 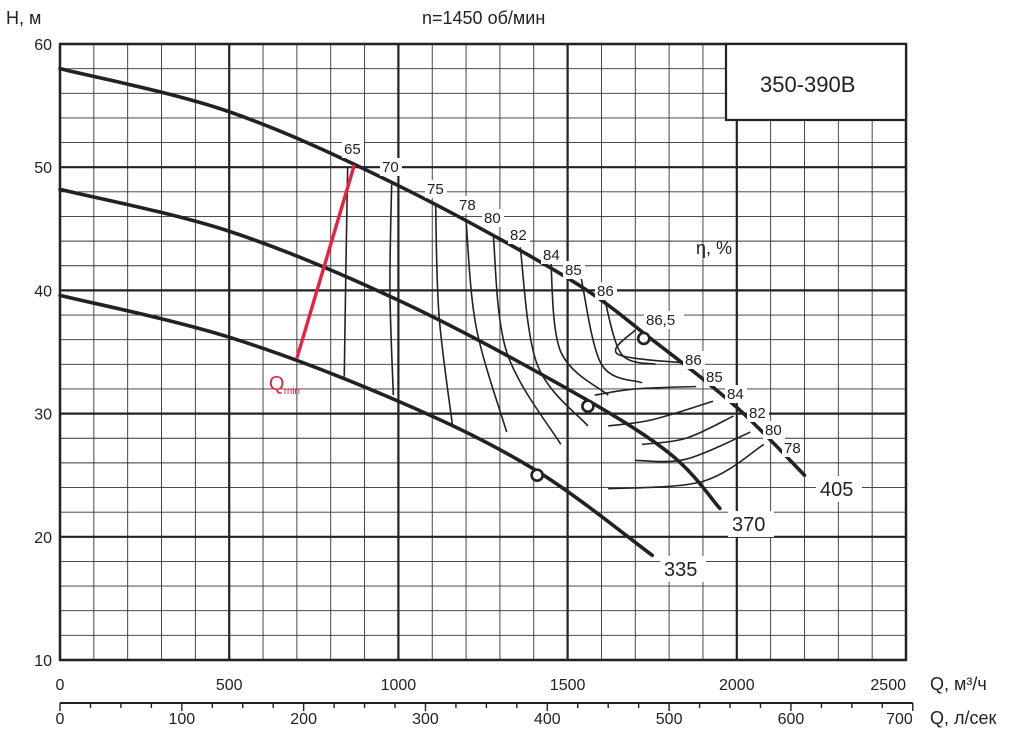 What do you see at coordinates (303, 719) in the screenshot?
I see `x2-tick-label: 200` at bounding box center [303, 719].